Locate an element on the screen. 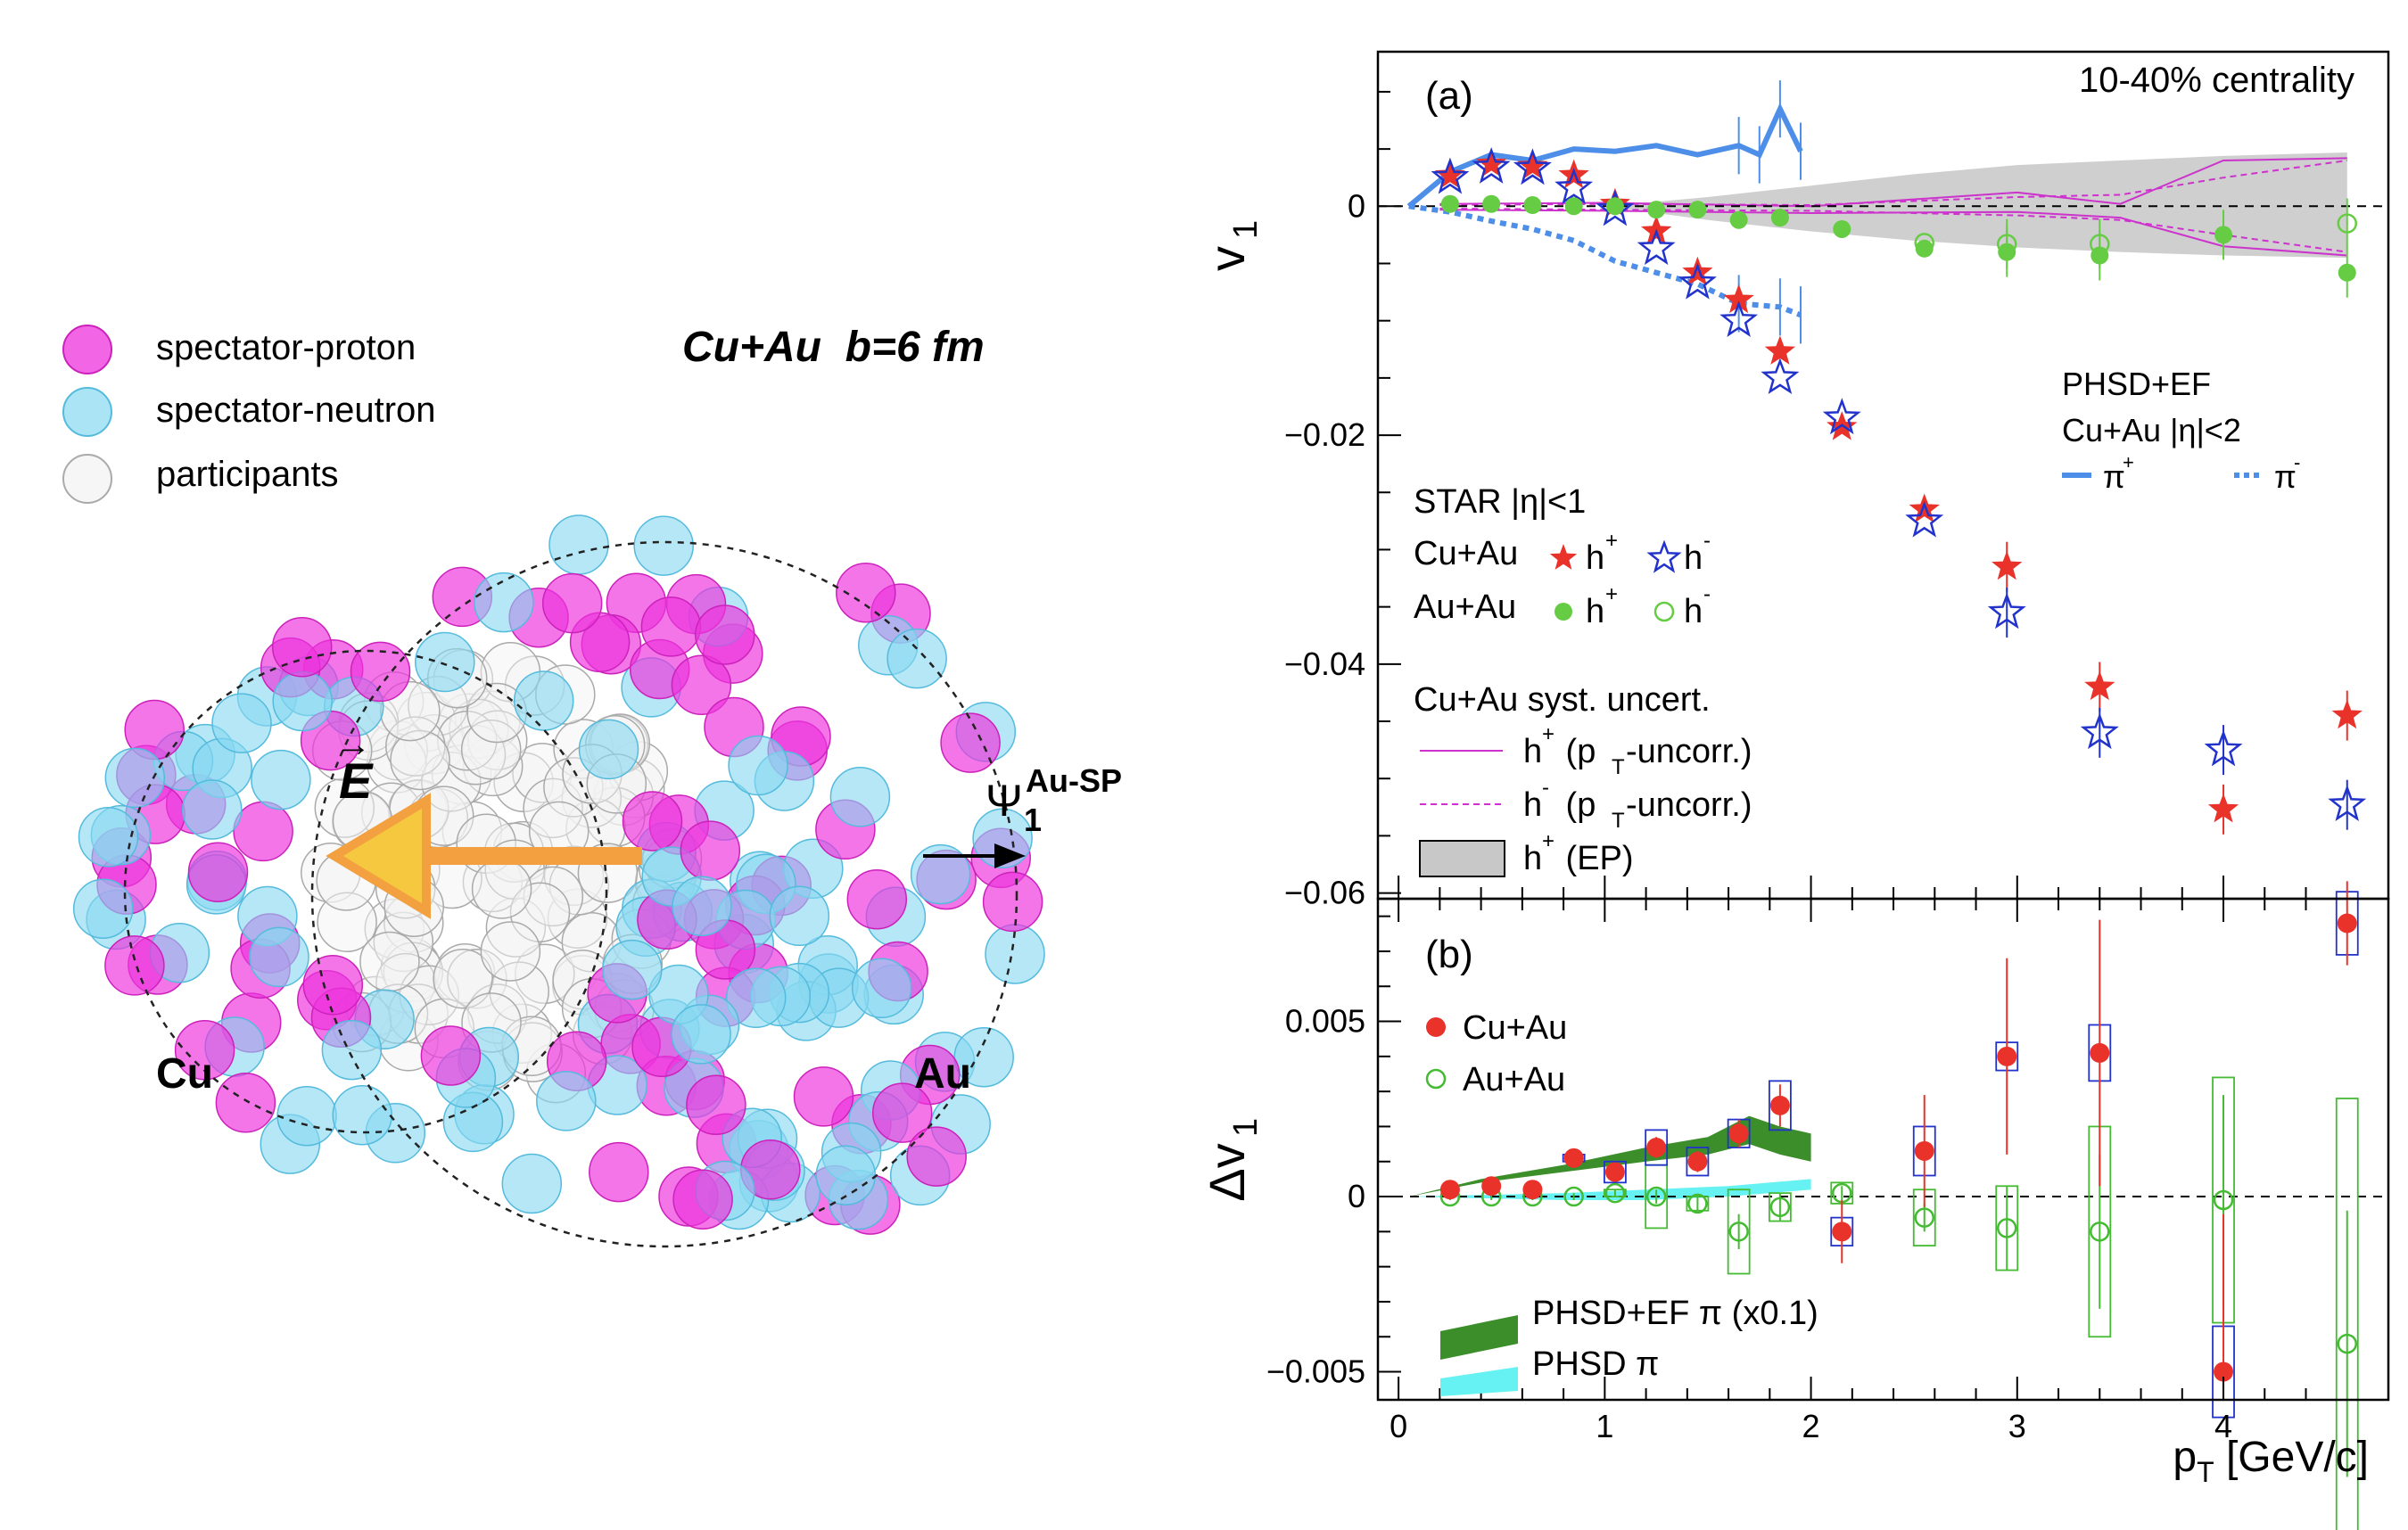 The width and height of the screenshot is (2408, 1530). legend-syst-hminus-c: -uncorr.) is located at coordinates (1689, 805).